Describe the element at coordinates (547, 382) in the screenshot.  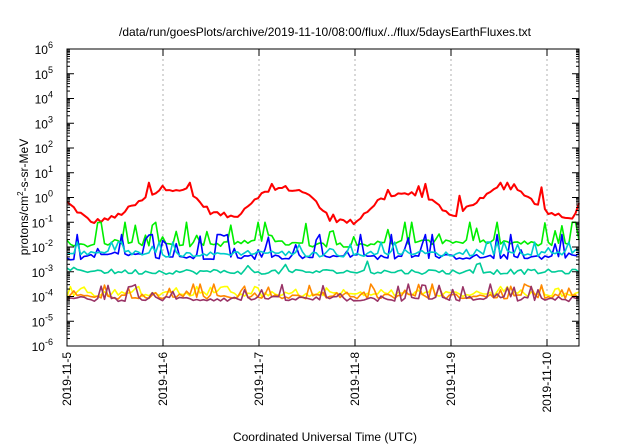
I see `x-tick-label: 2019-11-10` at that location.